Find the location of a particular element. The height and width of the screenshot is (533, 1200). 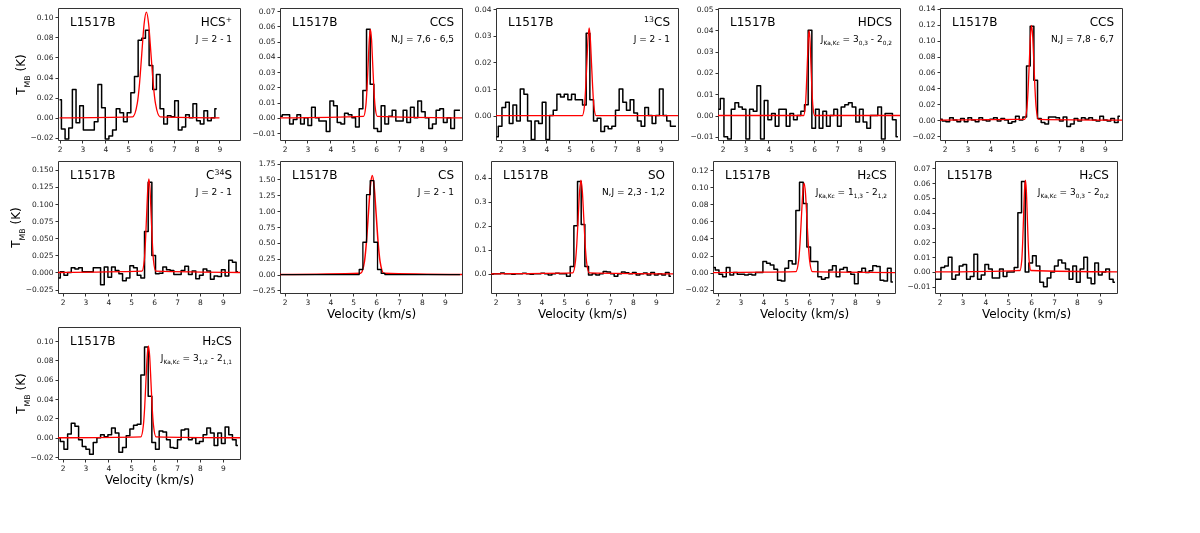

text: N,J = 2,3 - 1,2 is located at coordinates (633, 192).